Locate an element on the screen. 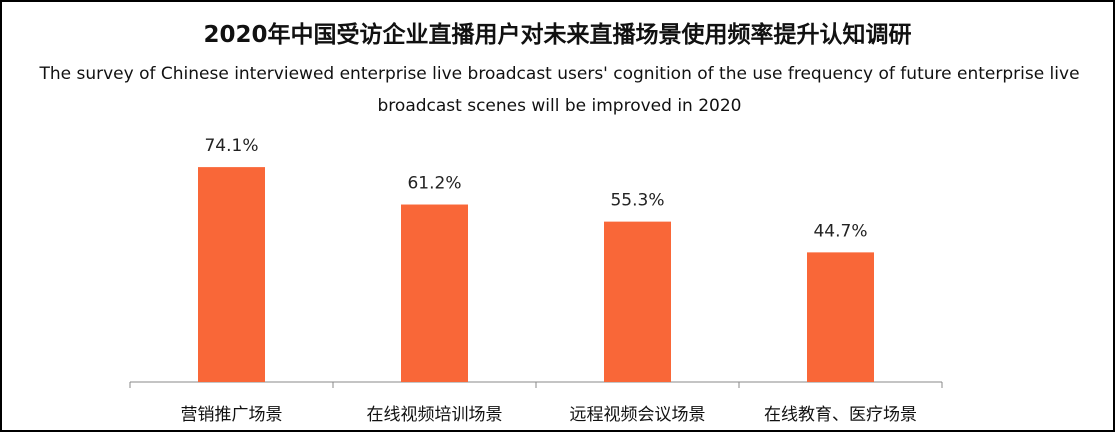  category-label: 在线教育、医疗场景 is located at coordinates (840, 415).